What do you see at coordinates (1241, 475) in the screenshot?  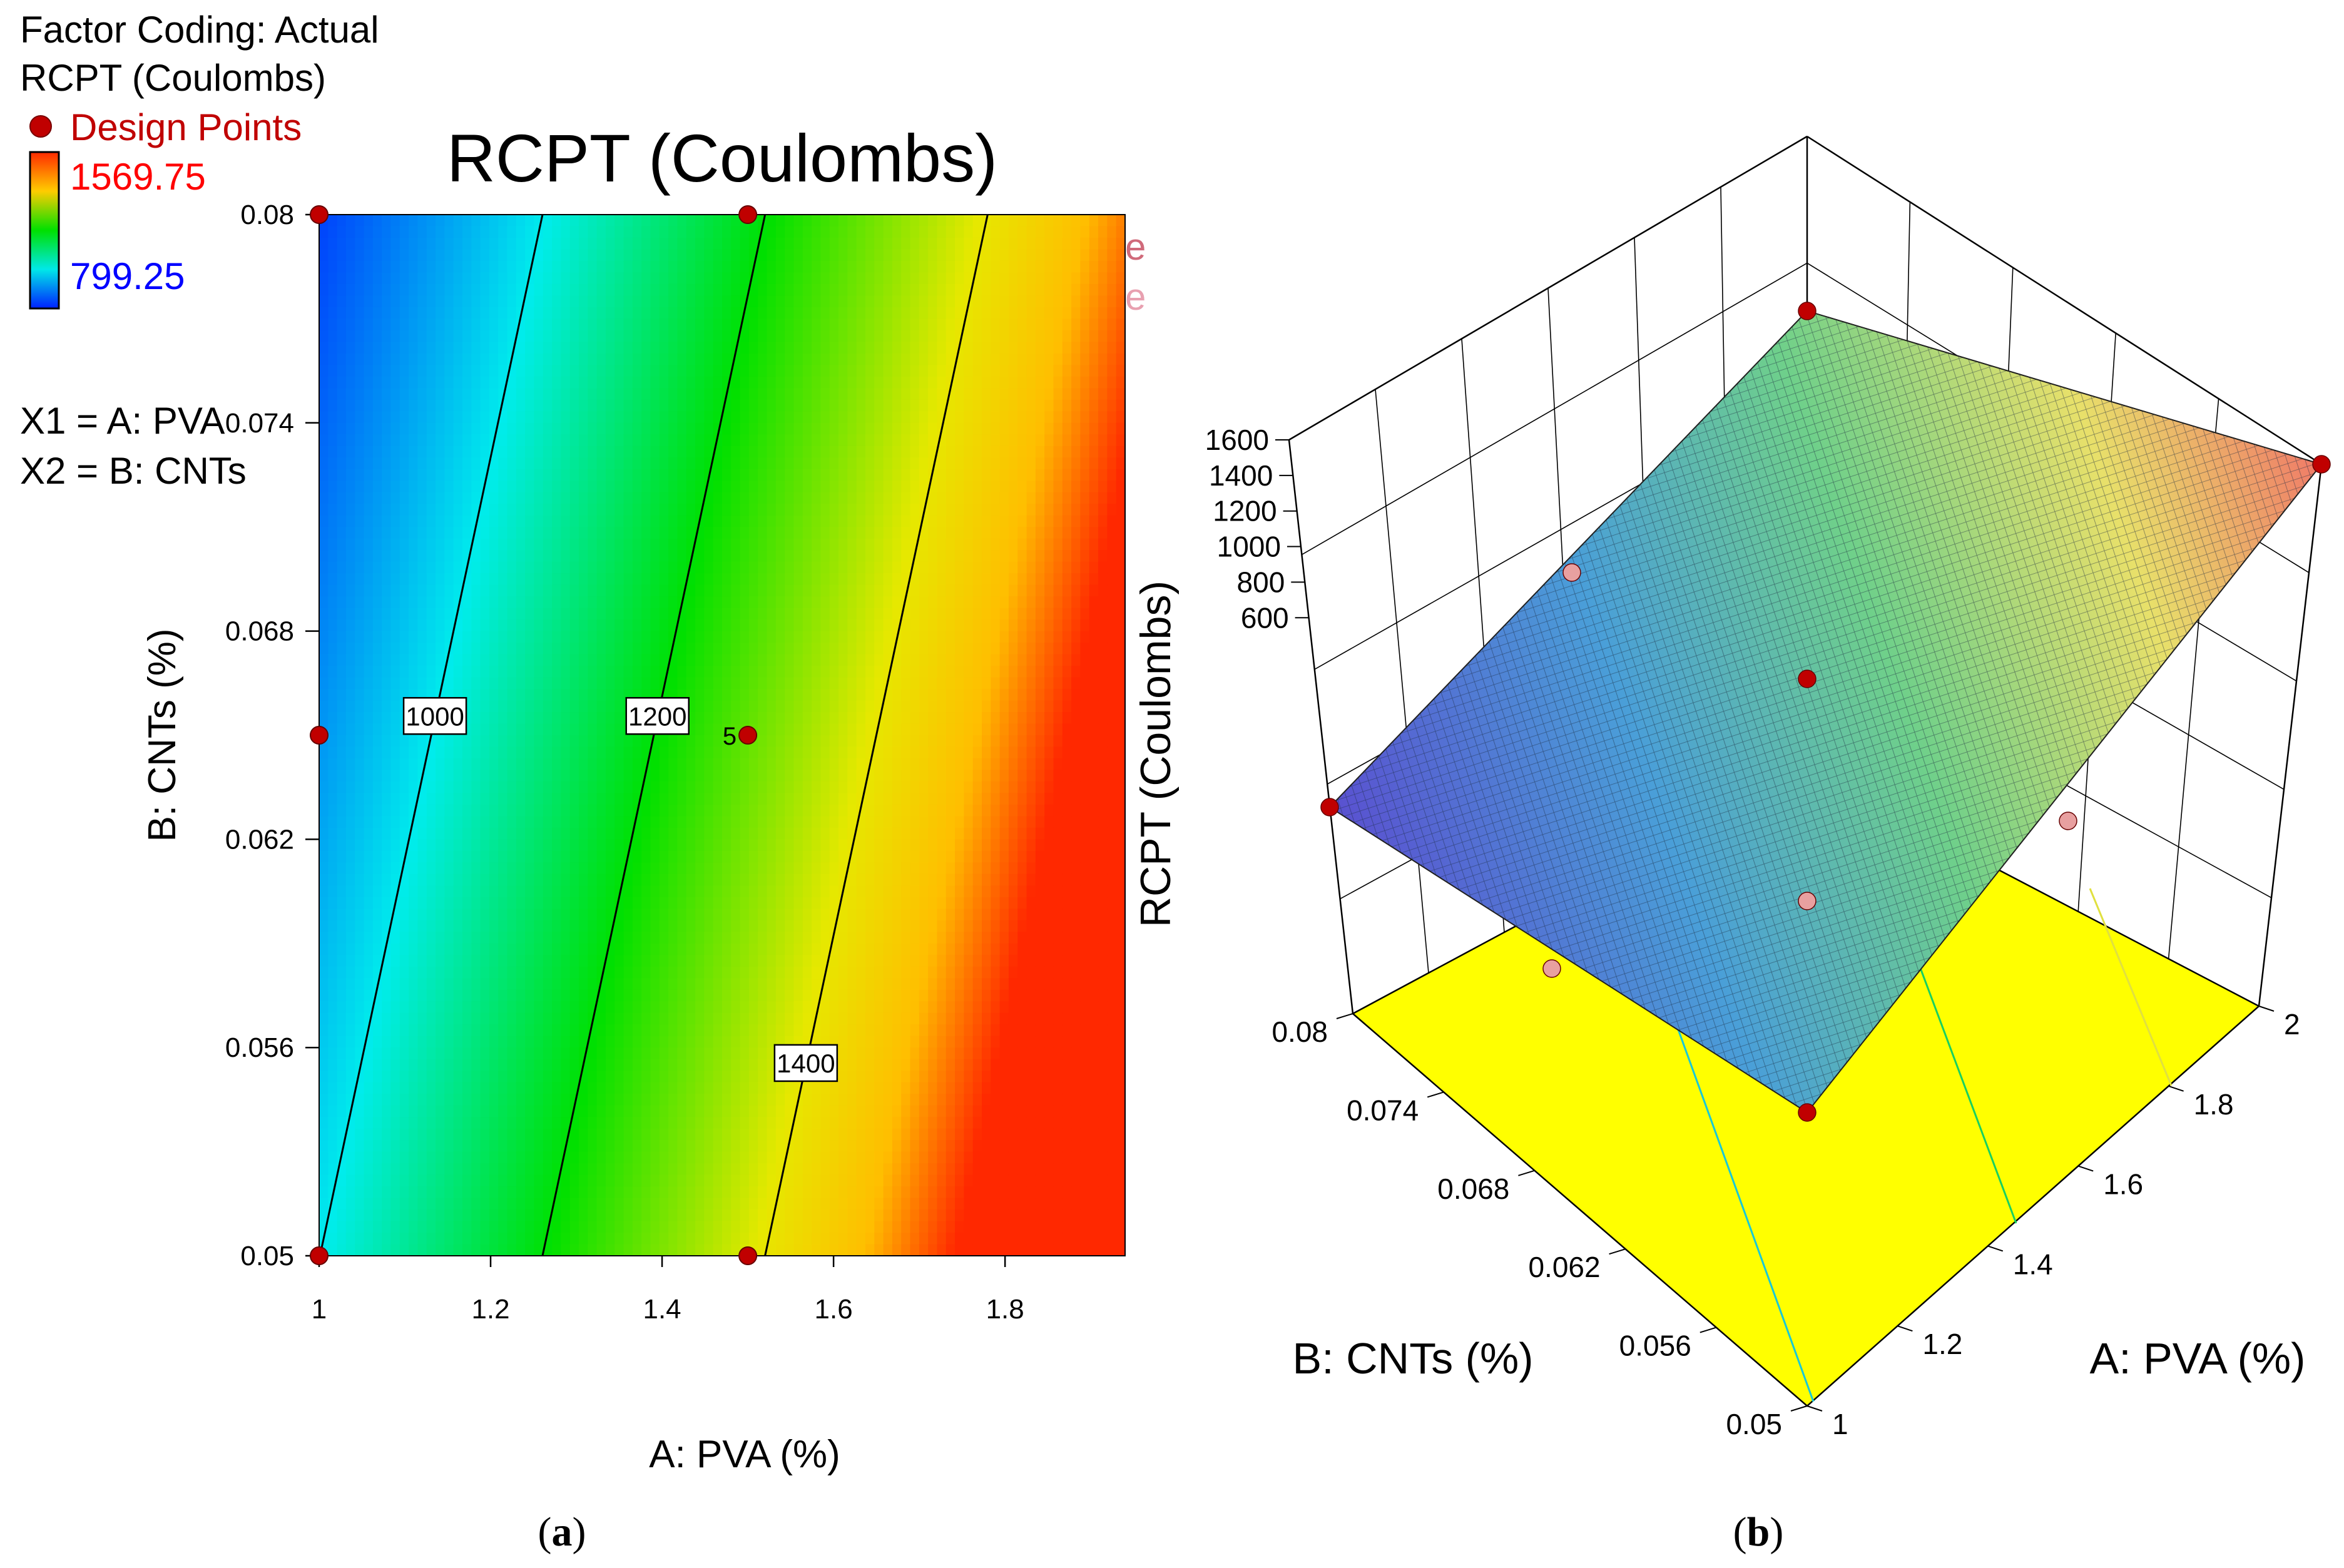 I see `z-tick-label: 1400` at bounding box center [1241, 475].